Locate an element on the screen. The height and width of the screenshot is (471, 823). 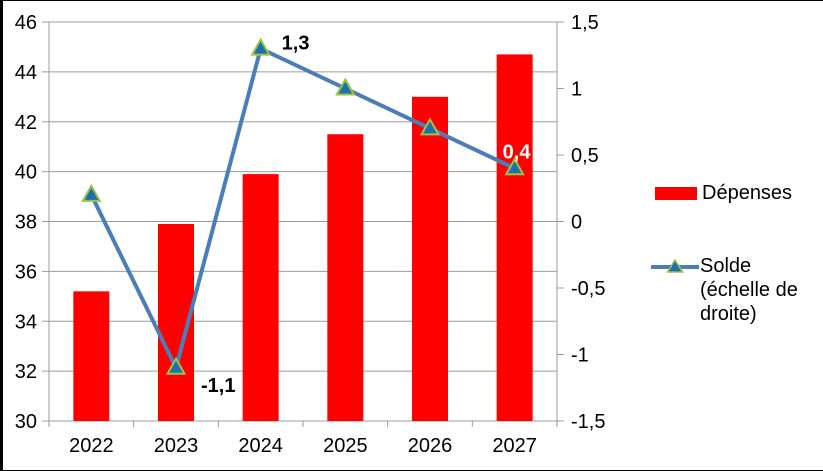
x-axis-label: 2026 is located at coordinates (430, 446).